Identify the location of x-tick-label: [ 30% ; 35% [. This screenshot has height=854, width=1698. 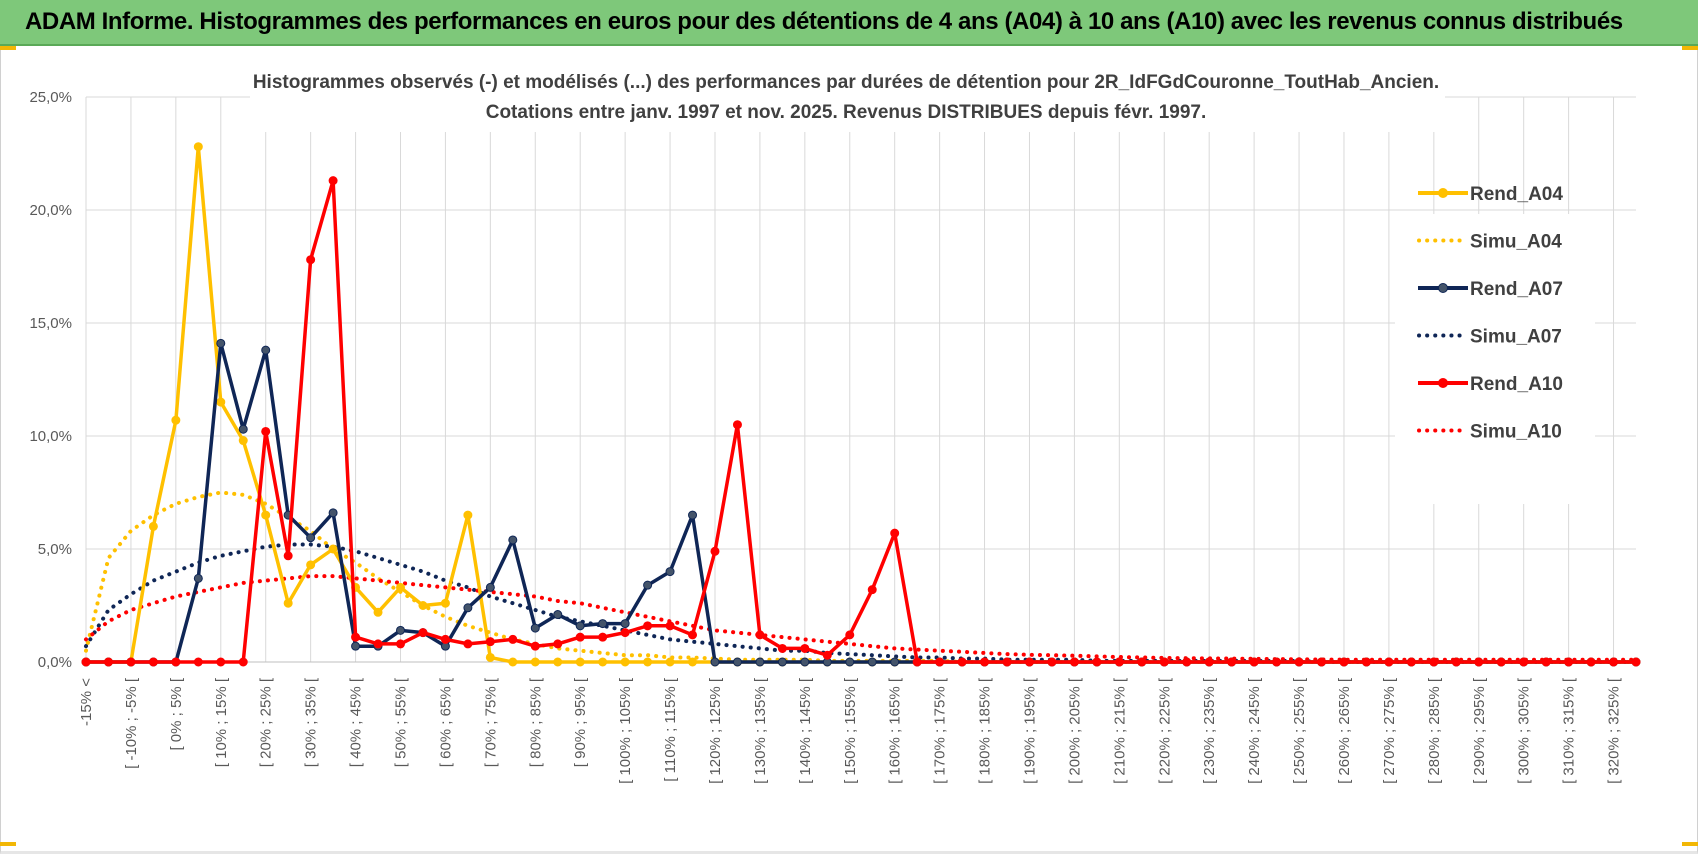
(311, 722).